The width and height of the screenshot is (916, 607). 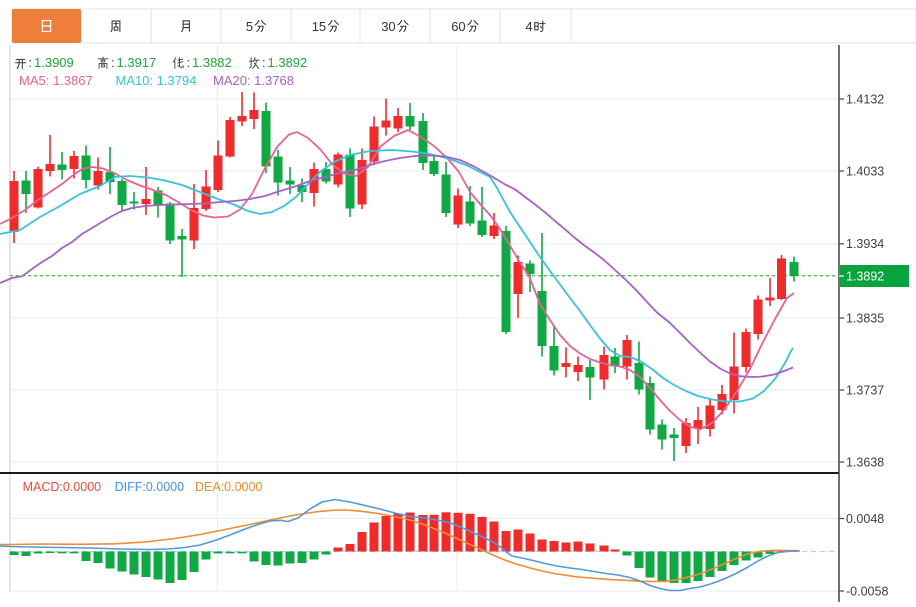 What do you see at coordinates (150, 487) in the screenshot?
I see `svg-text: DIFF:0.0000` at bounding box center [150, 487].